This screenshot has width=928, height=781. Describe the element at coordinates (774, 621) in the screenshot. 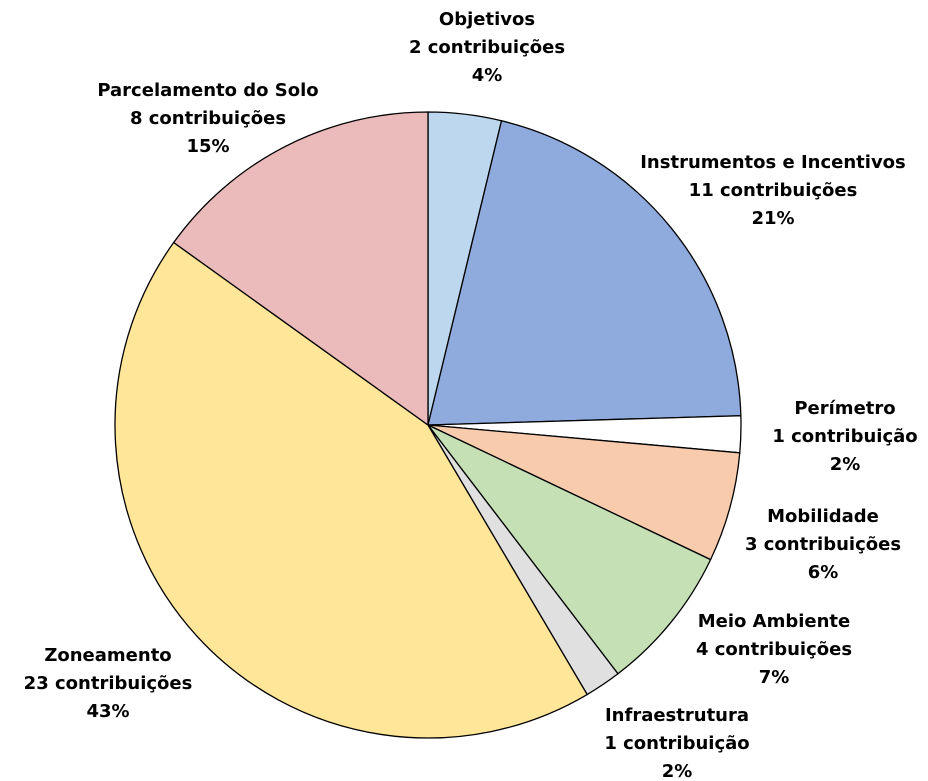

I see `slice-label: Meio Ambiente` at that location.